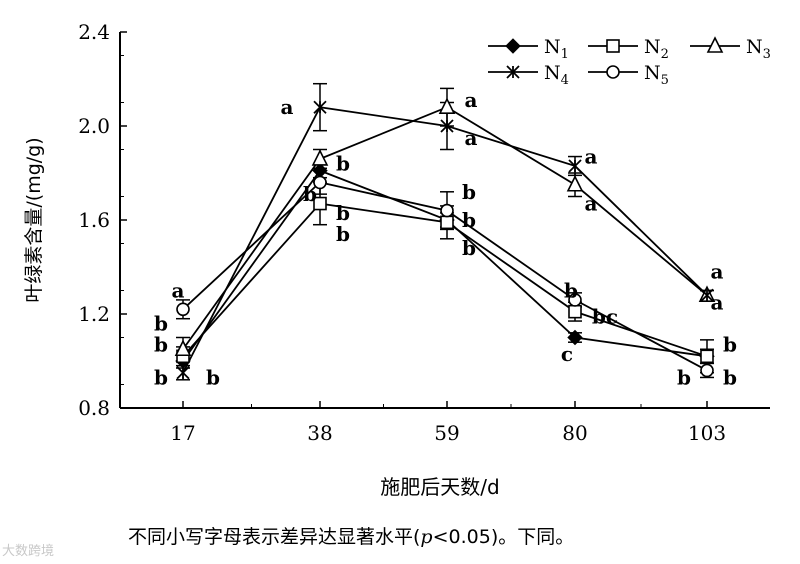 This screenshot has height=564, width=800. I want to click on x-tick-label: 103, so click(707, 433).